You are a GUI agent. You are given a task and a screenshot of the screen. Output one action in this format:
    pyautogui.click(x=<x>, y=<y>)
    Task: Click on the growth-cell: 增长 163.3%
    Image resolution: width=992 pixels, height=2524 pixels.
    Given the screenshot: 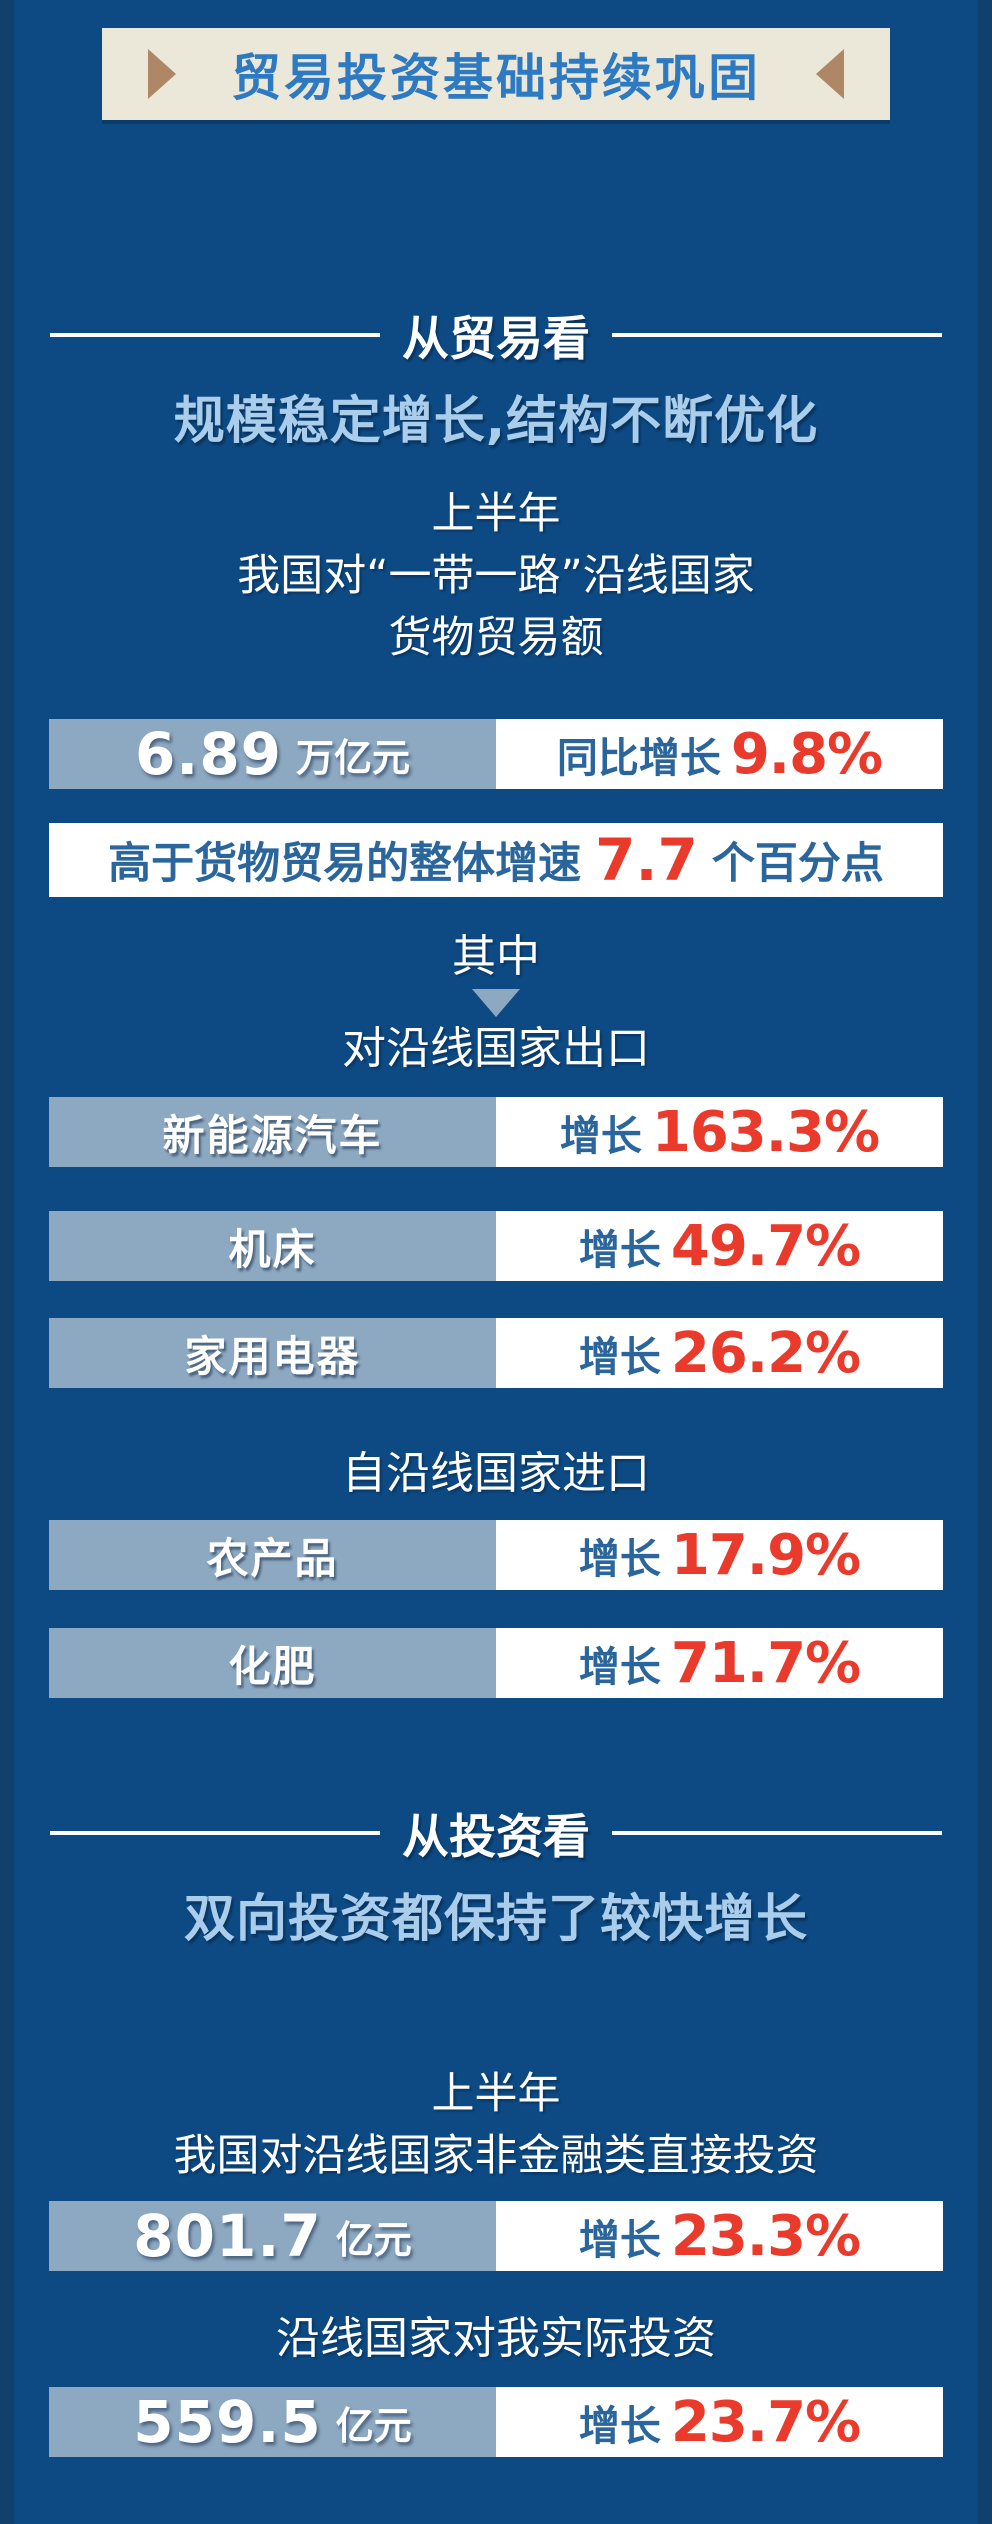 What is the action you would take?
    pyautogui.click(x=719, y=1132)
    